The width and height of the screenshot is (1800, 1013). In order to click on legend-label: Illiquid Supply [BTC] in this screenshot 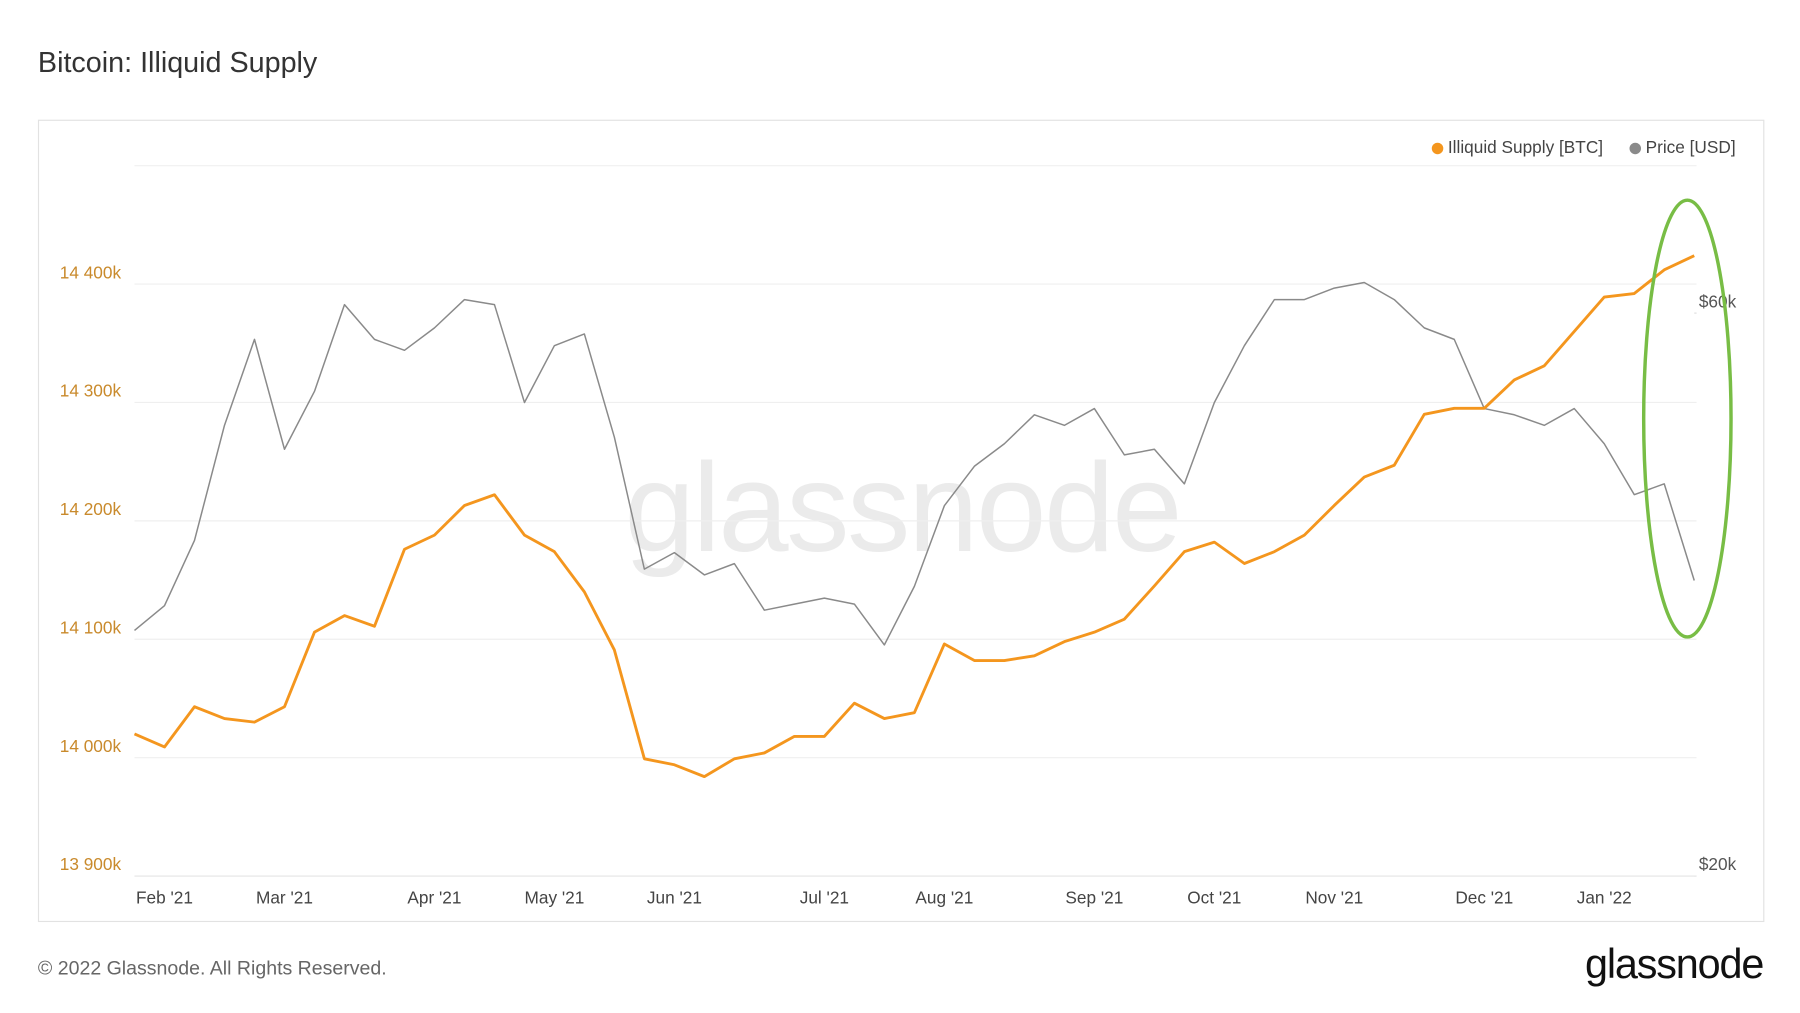, I will do `click(1525, 147)`.